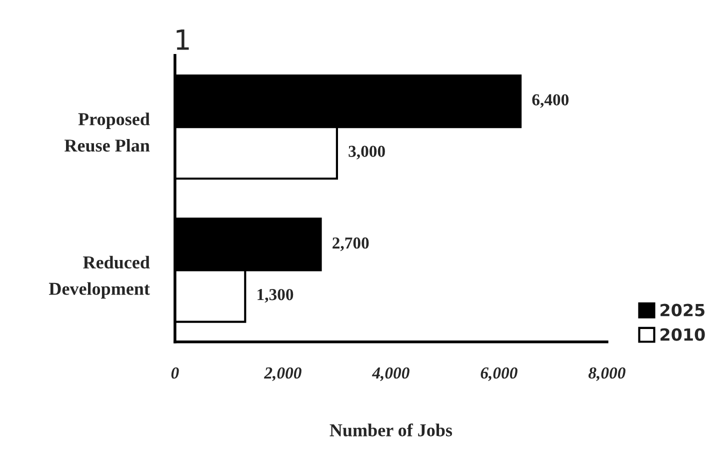 This screenshot has height=462, width=720. I want to click on data-label: 1,300, so click(276, 295).